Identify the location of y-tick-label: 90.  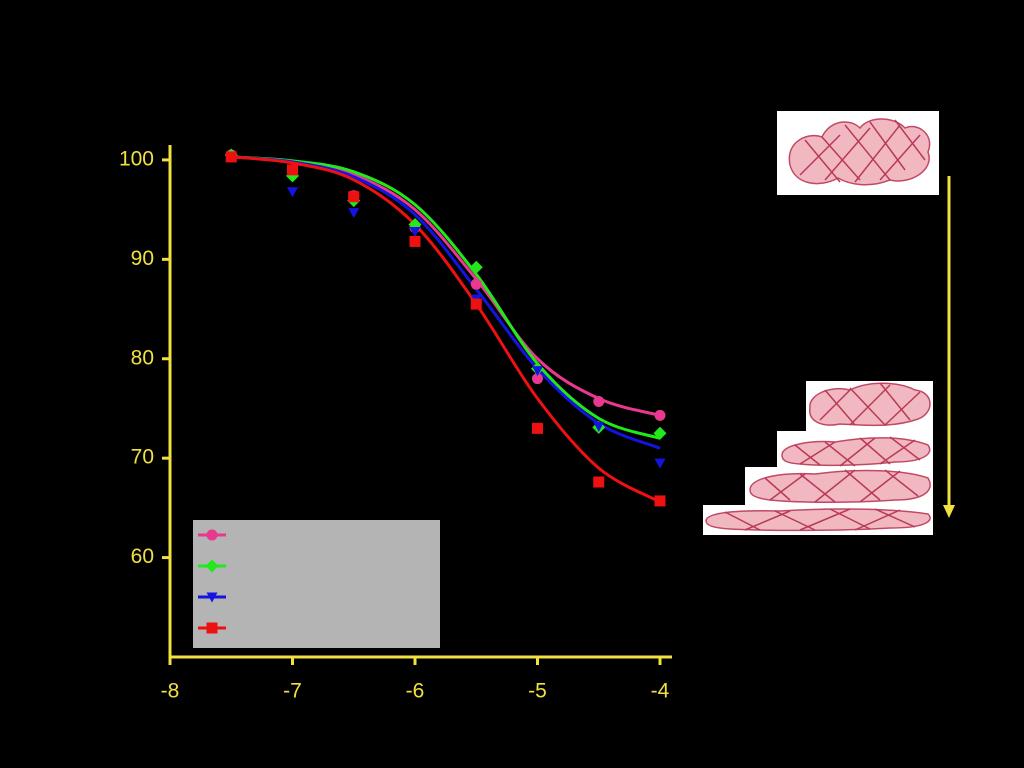
(142, 258).